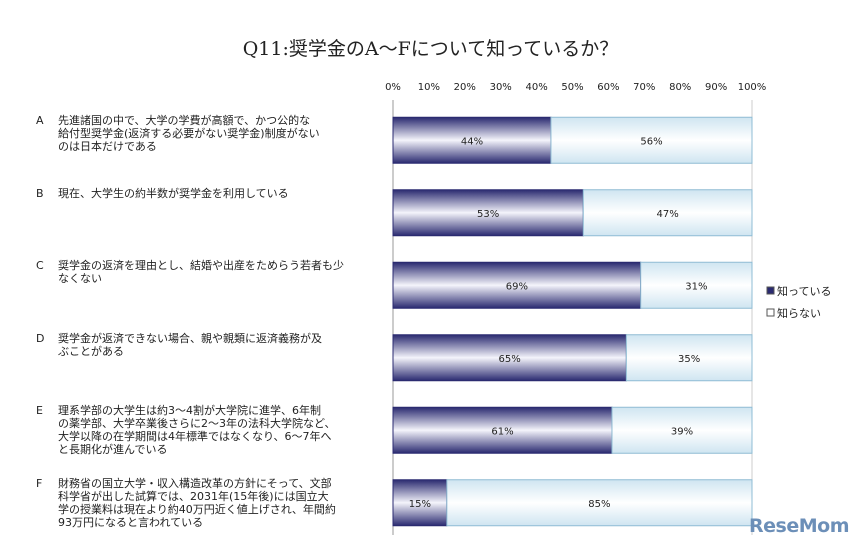 This screenshot has width=861, height=543. Describe the element at coordinates (501, 87) in the screenshot. I see `x-tick-label: 30%` at that location.